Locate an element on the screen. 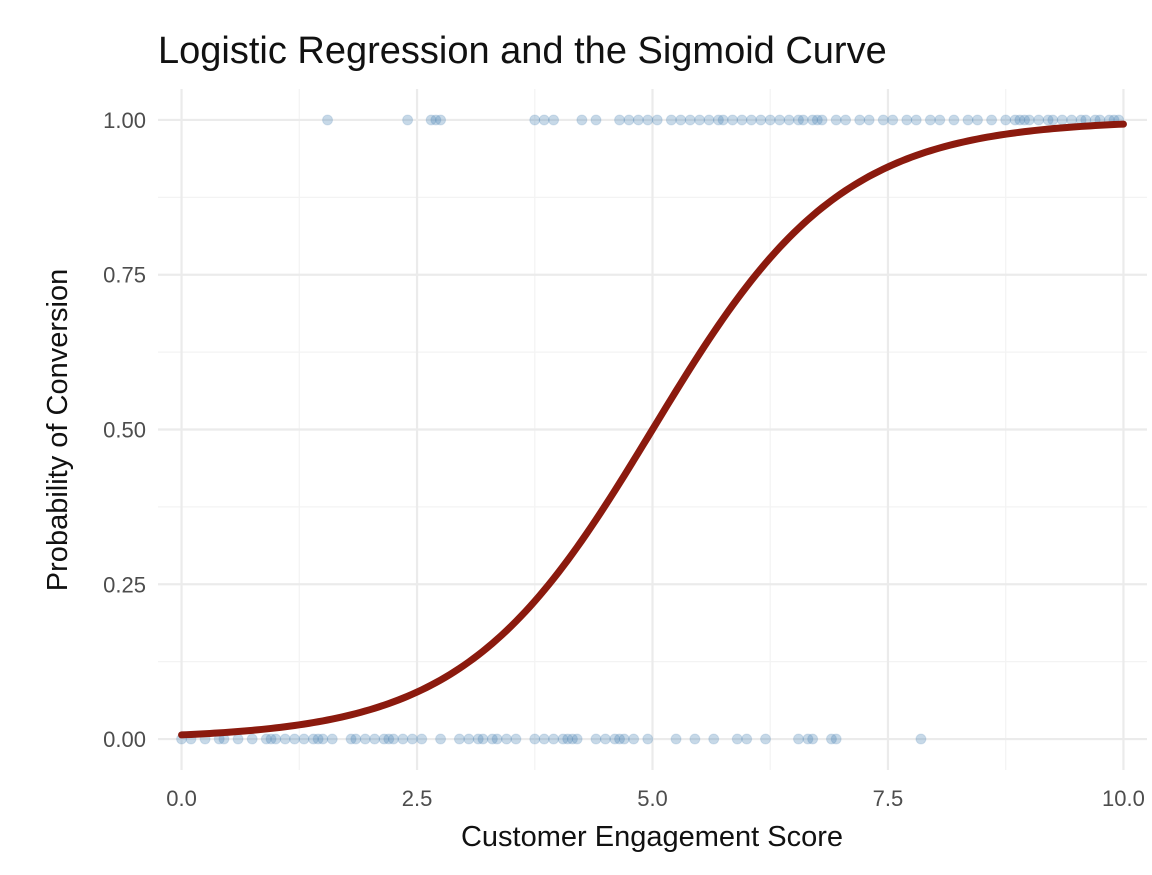  y-tick-label: 0.50 is located at coordinates (124, 430).